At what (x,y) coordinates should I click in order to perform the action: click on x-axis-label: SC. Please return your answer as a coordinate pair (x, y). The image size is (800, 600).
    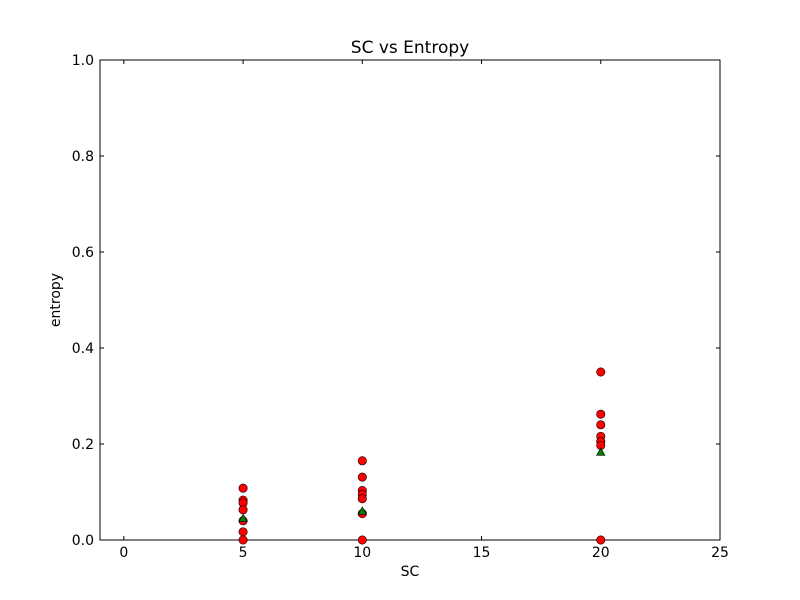
    Looking at the image, I should click on (410, 572).